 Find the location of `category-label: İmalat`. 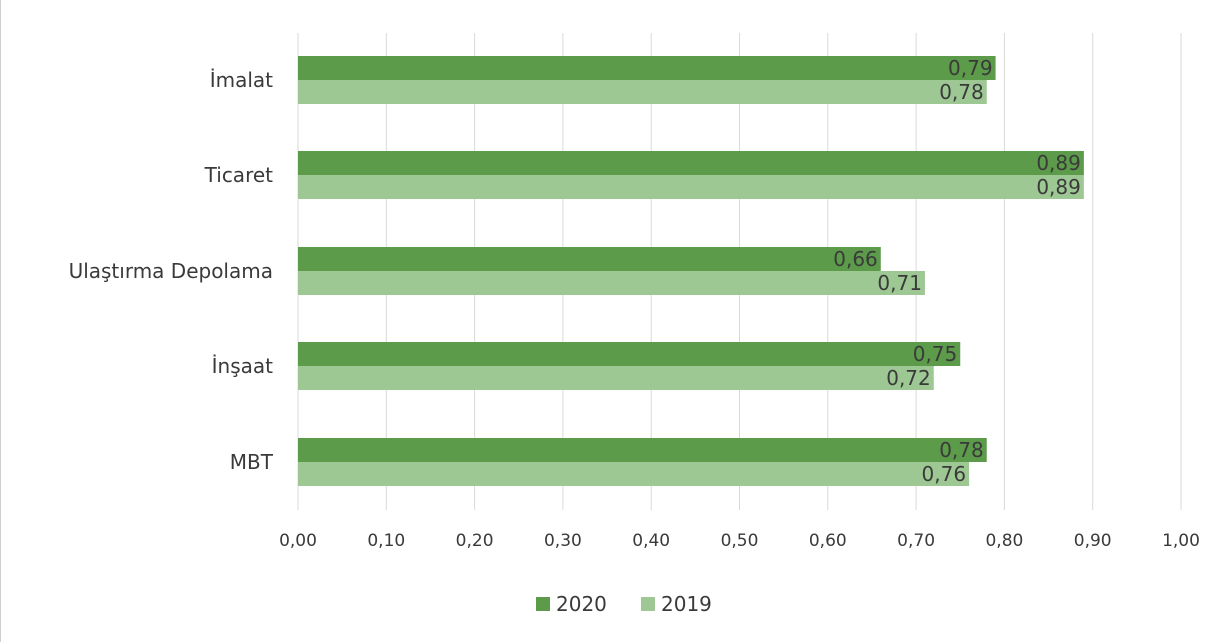

category-label: İmalat is located at coordinates (241, 80).